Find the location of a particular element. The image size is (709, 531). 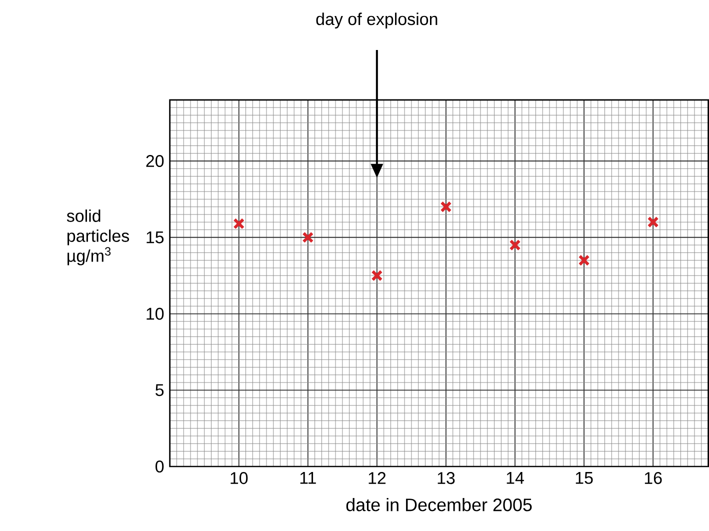

y-tick-label: 20 is located at coordinates (155, 160).